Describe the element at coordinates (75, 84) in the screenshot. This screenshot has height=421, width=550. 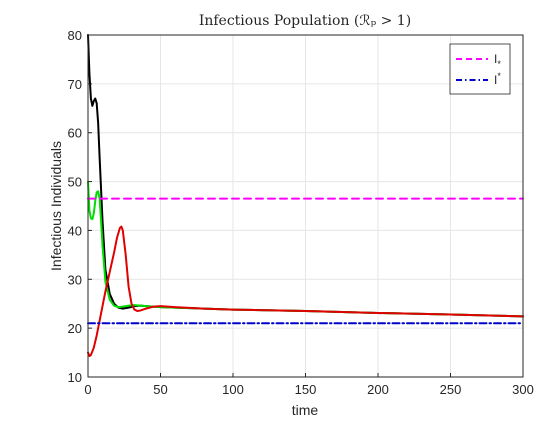
I see `y-tick-label: 70` at that location.